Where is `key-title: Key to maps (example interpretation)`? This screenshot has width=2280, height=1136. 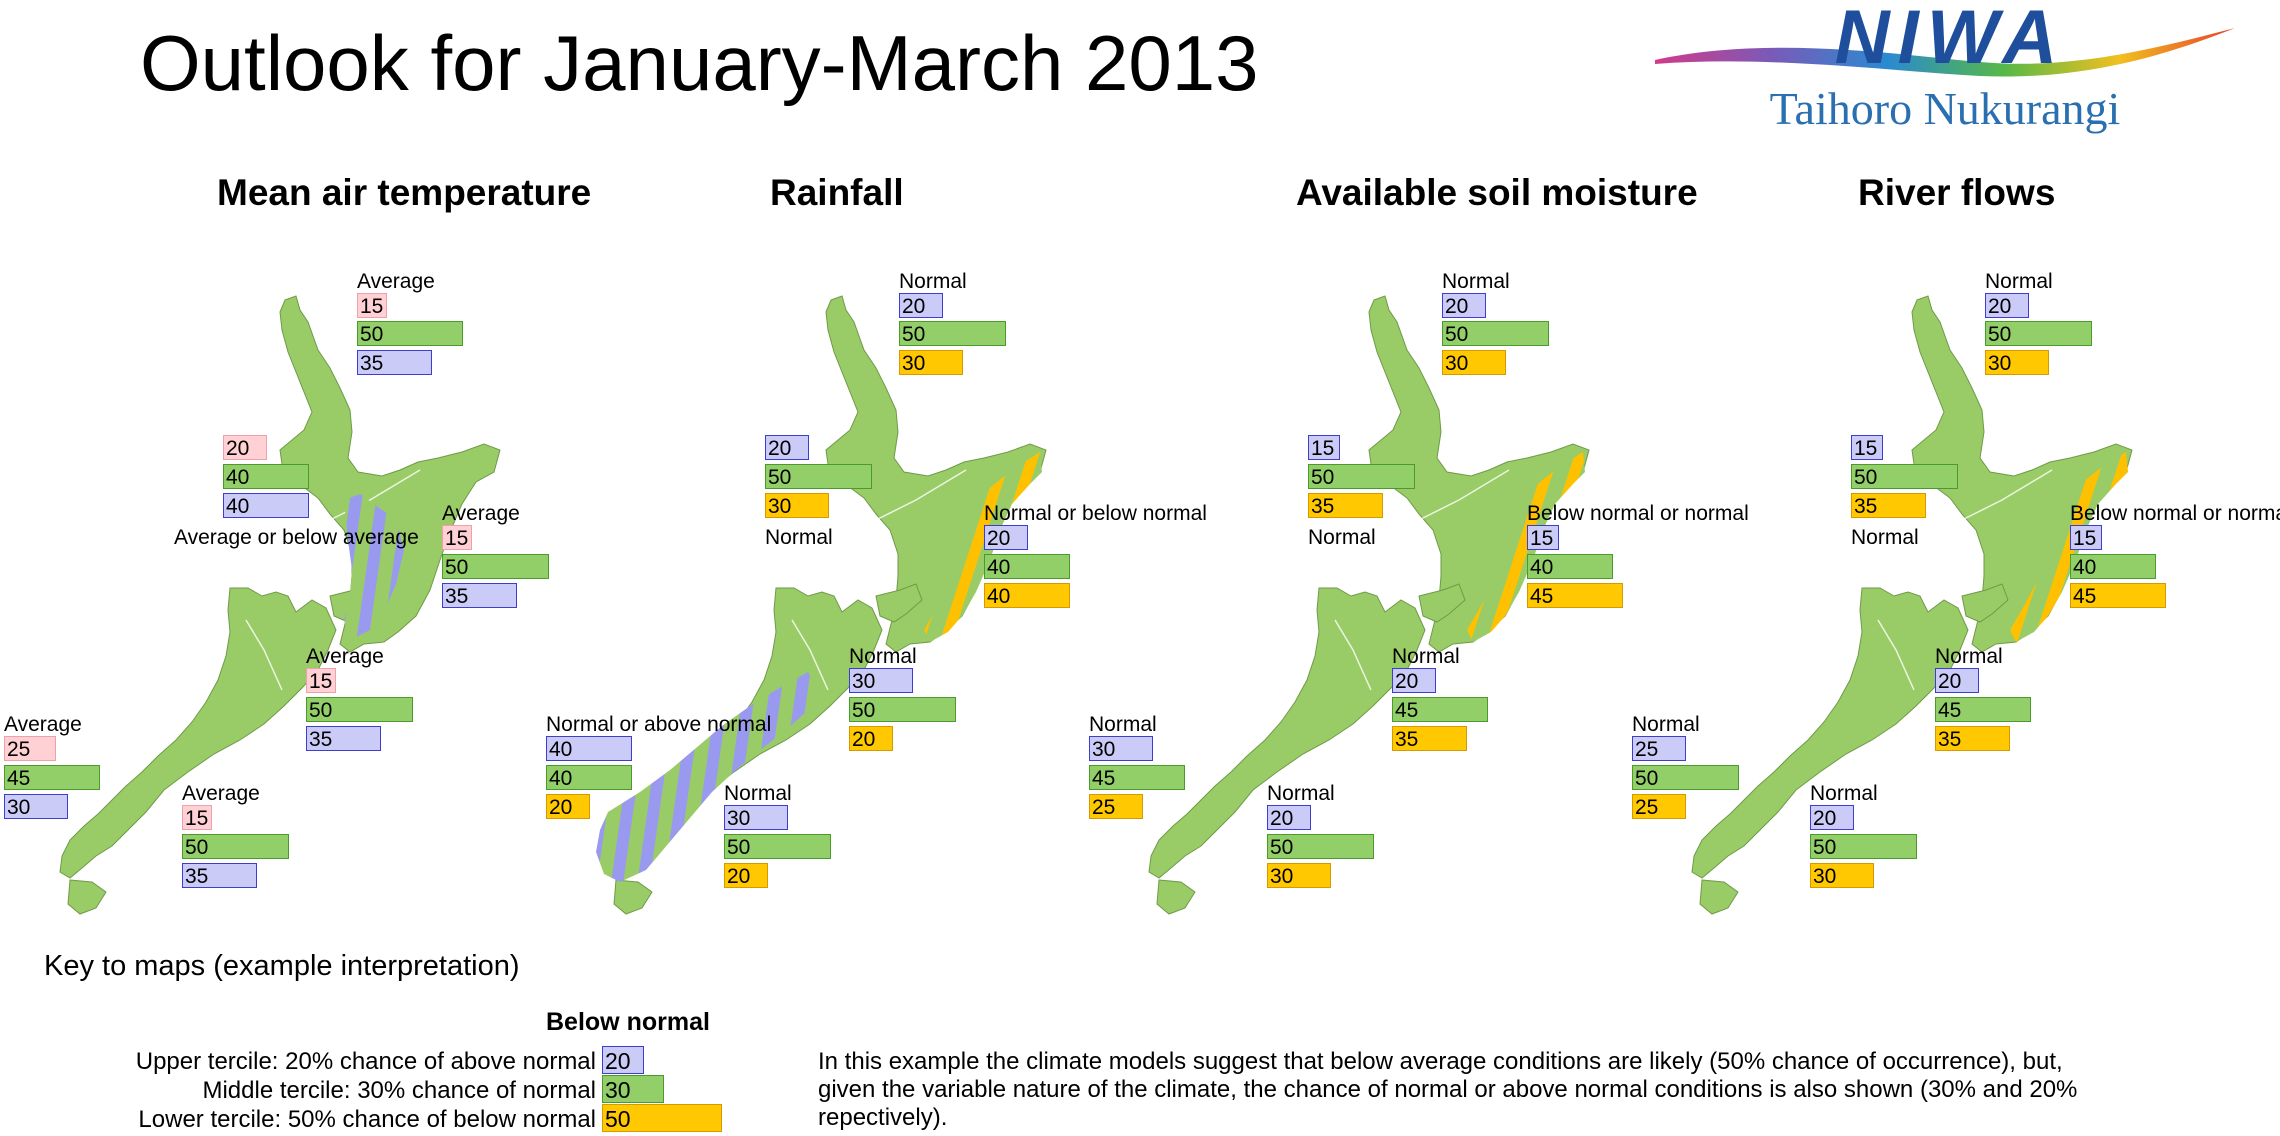 key-title: Key to maps (example interpretation) is located at coordinates (282, 966).